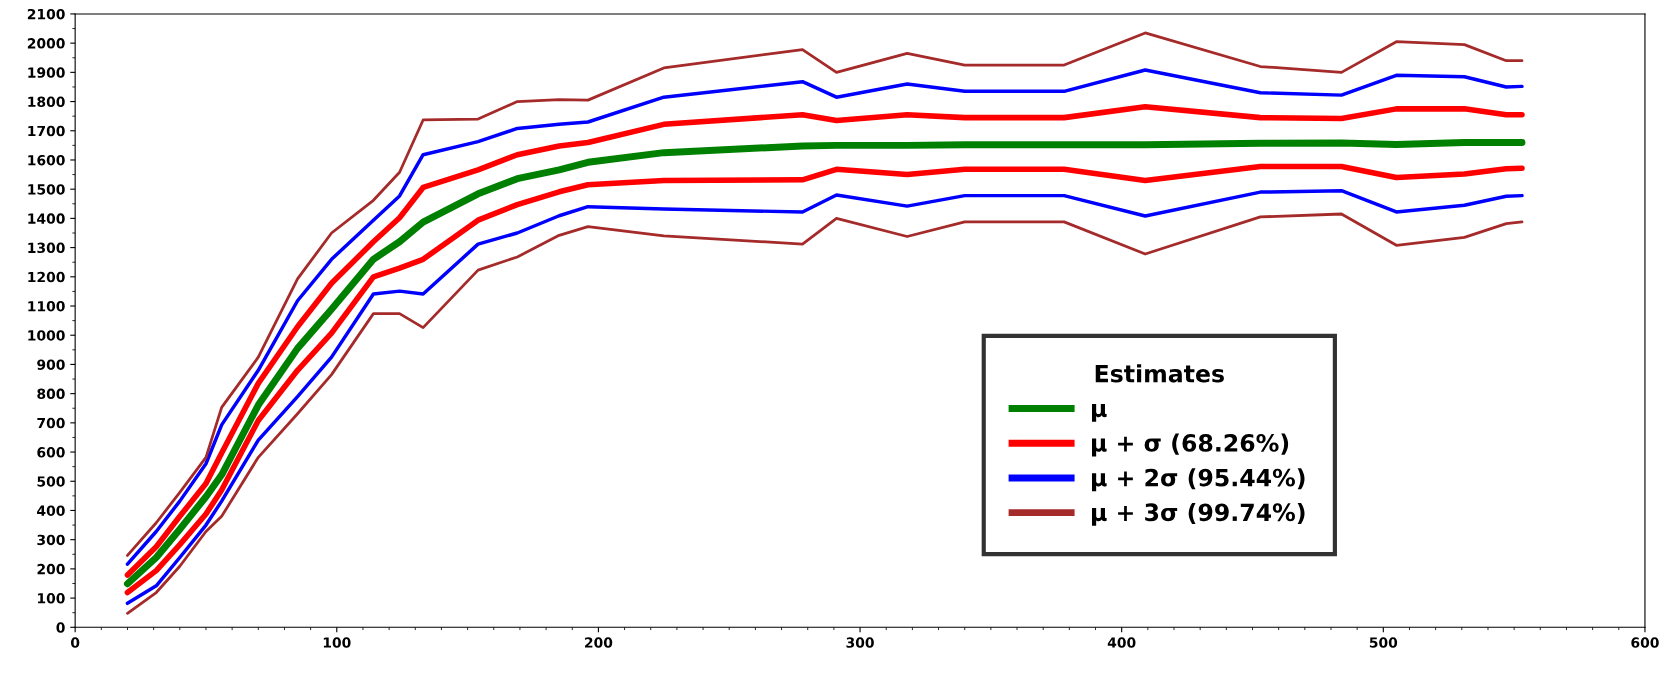 The image size is (1670, 697). What do you see at coordinates (51, 540) in the screenshot?
I see `y-tick-label: 300` at bounding box center [51, 540].